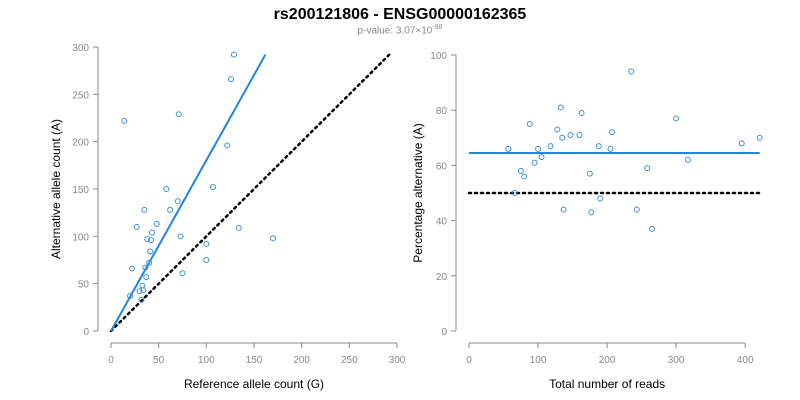 This screenshot has width=800, height=400. What do you see at coordinates (56, 189) in the screenshot?
I see `left-y-axis-label: Alternative allele count (A)` at bounding box center [56, 189].